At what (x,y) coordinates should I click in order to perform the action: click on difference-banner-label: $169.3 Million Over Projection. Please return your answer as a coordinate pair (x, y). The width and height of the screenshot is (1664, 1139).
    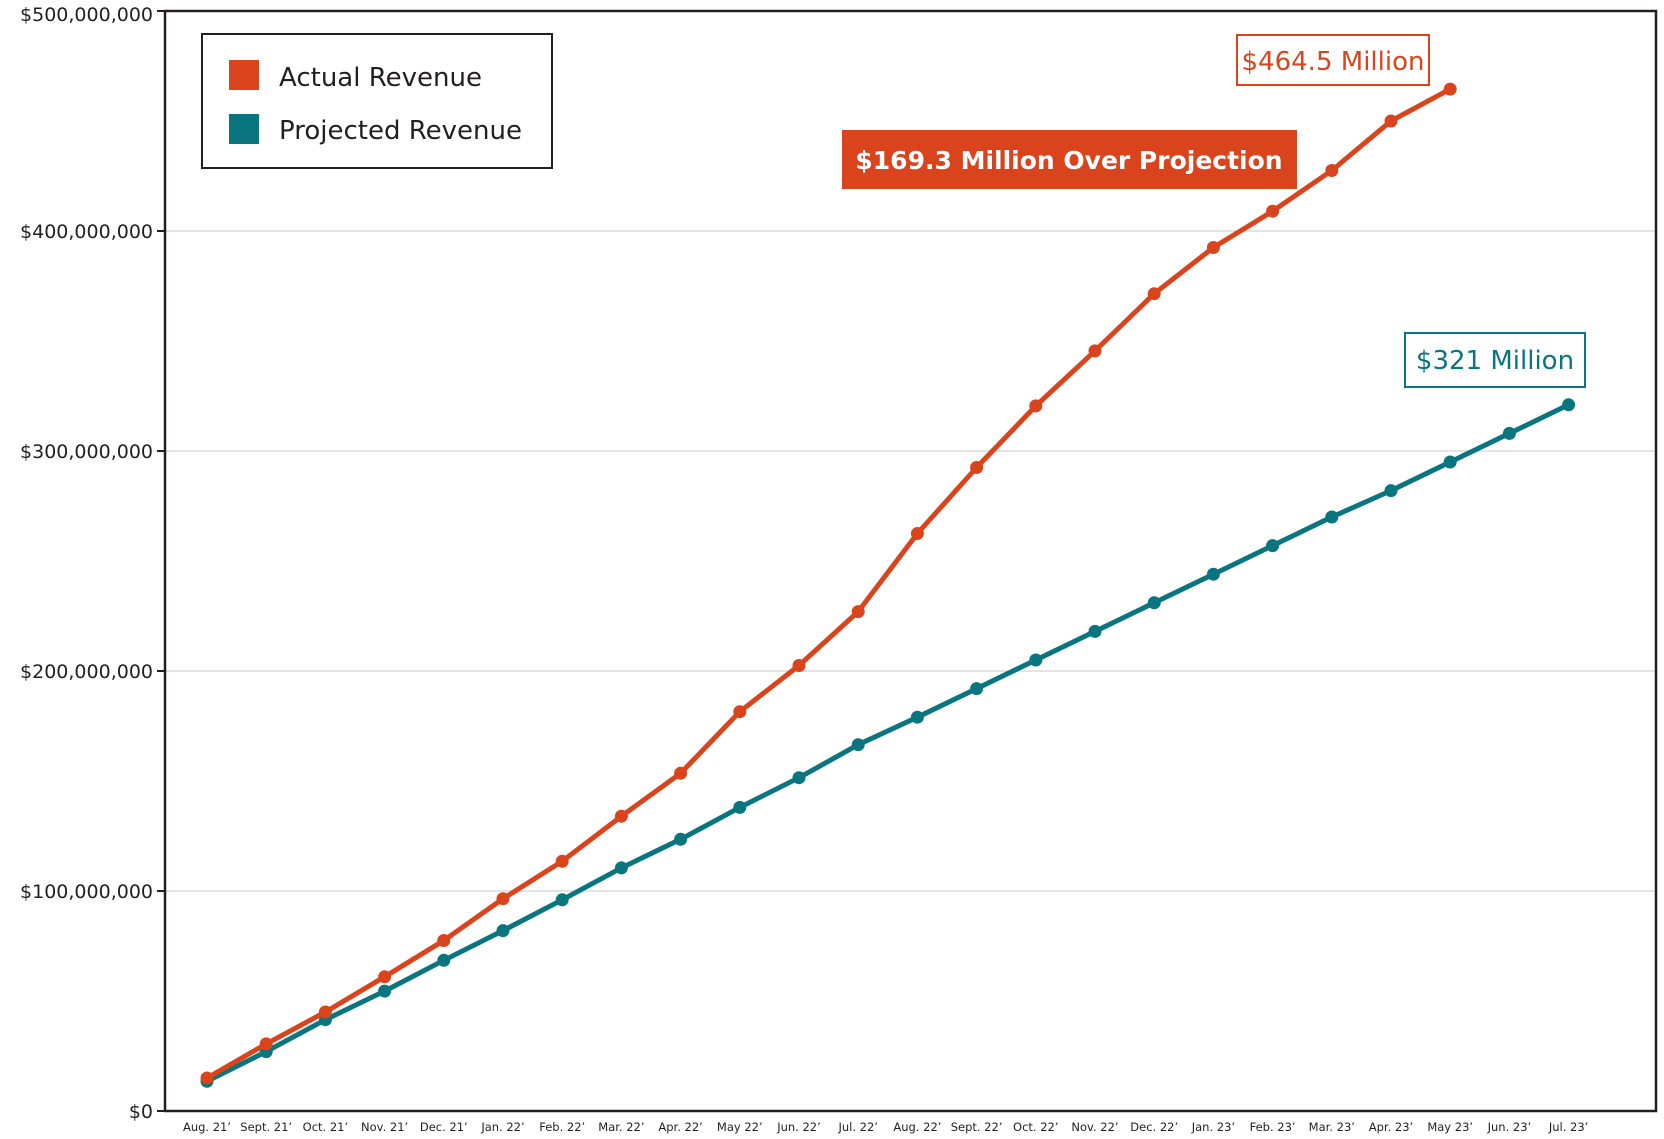
    Looking at the image, I should click on (1068, 160).